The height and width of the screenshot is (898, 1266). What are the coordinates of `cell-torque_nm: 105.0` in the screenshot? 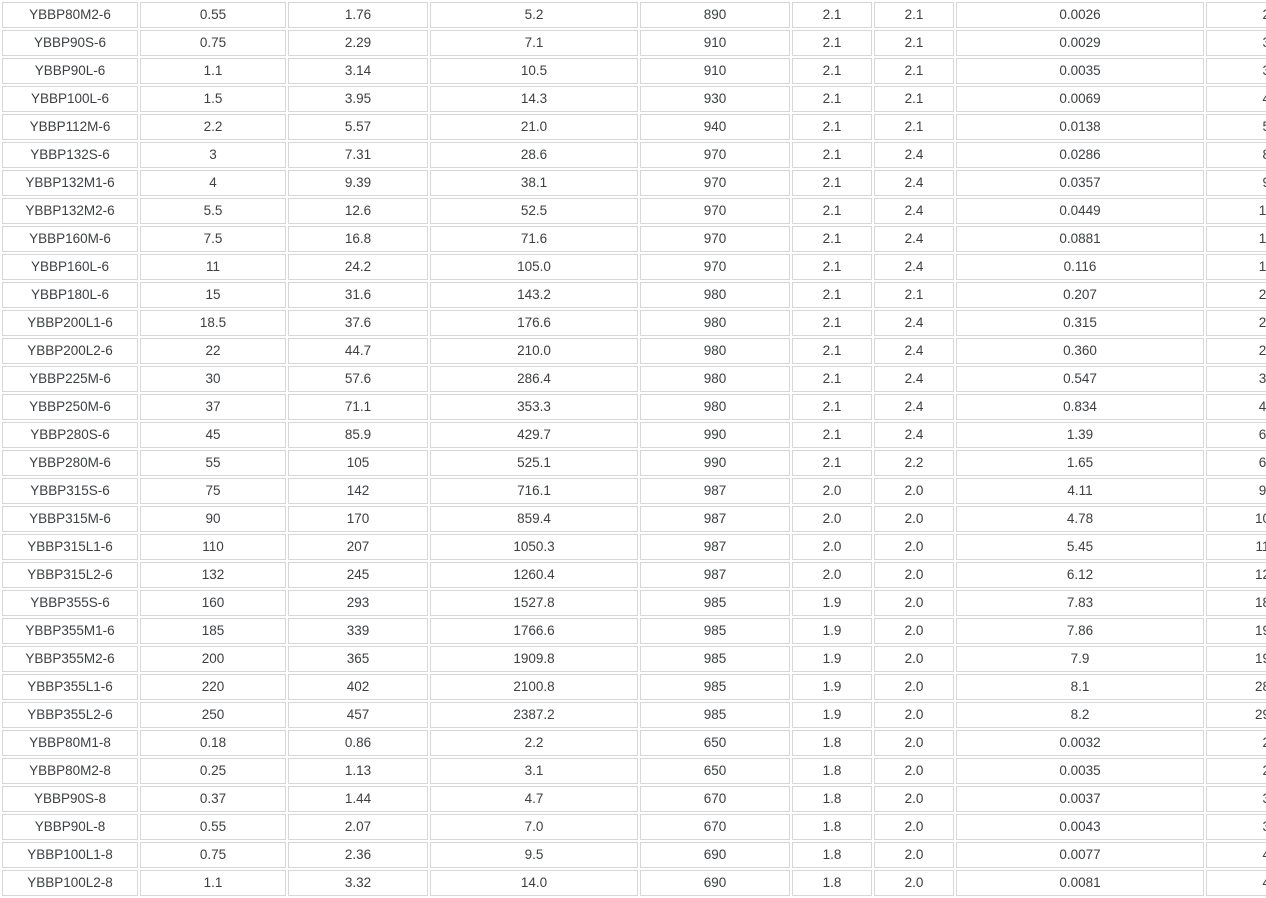 It's located at (534, 267).